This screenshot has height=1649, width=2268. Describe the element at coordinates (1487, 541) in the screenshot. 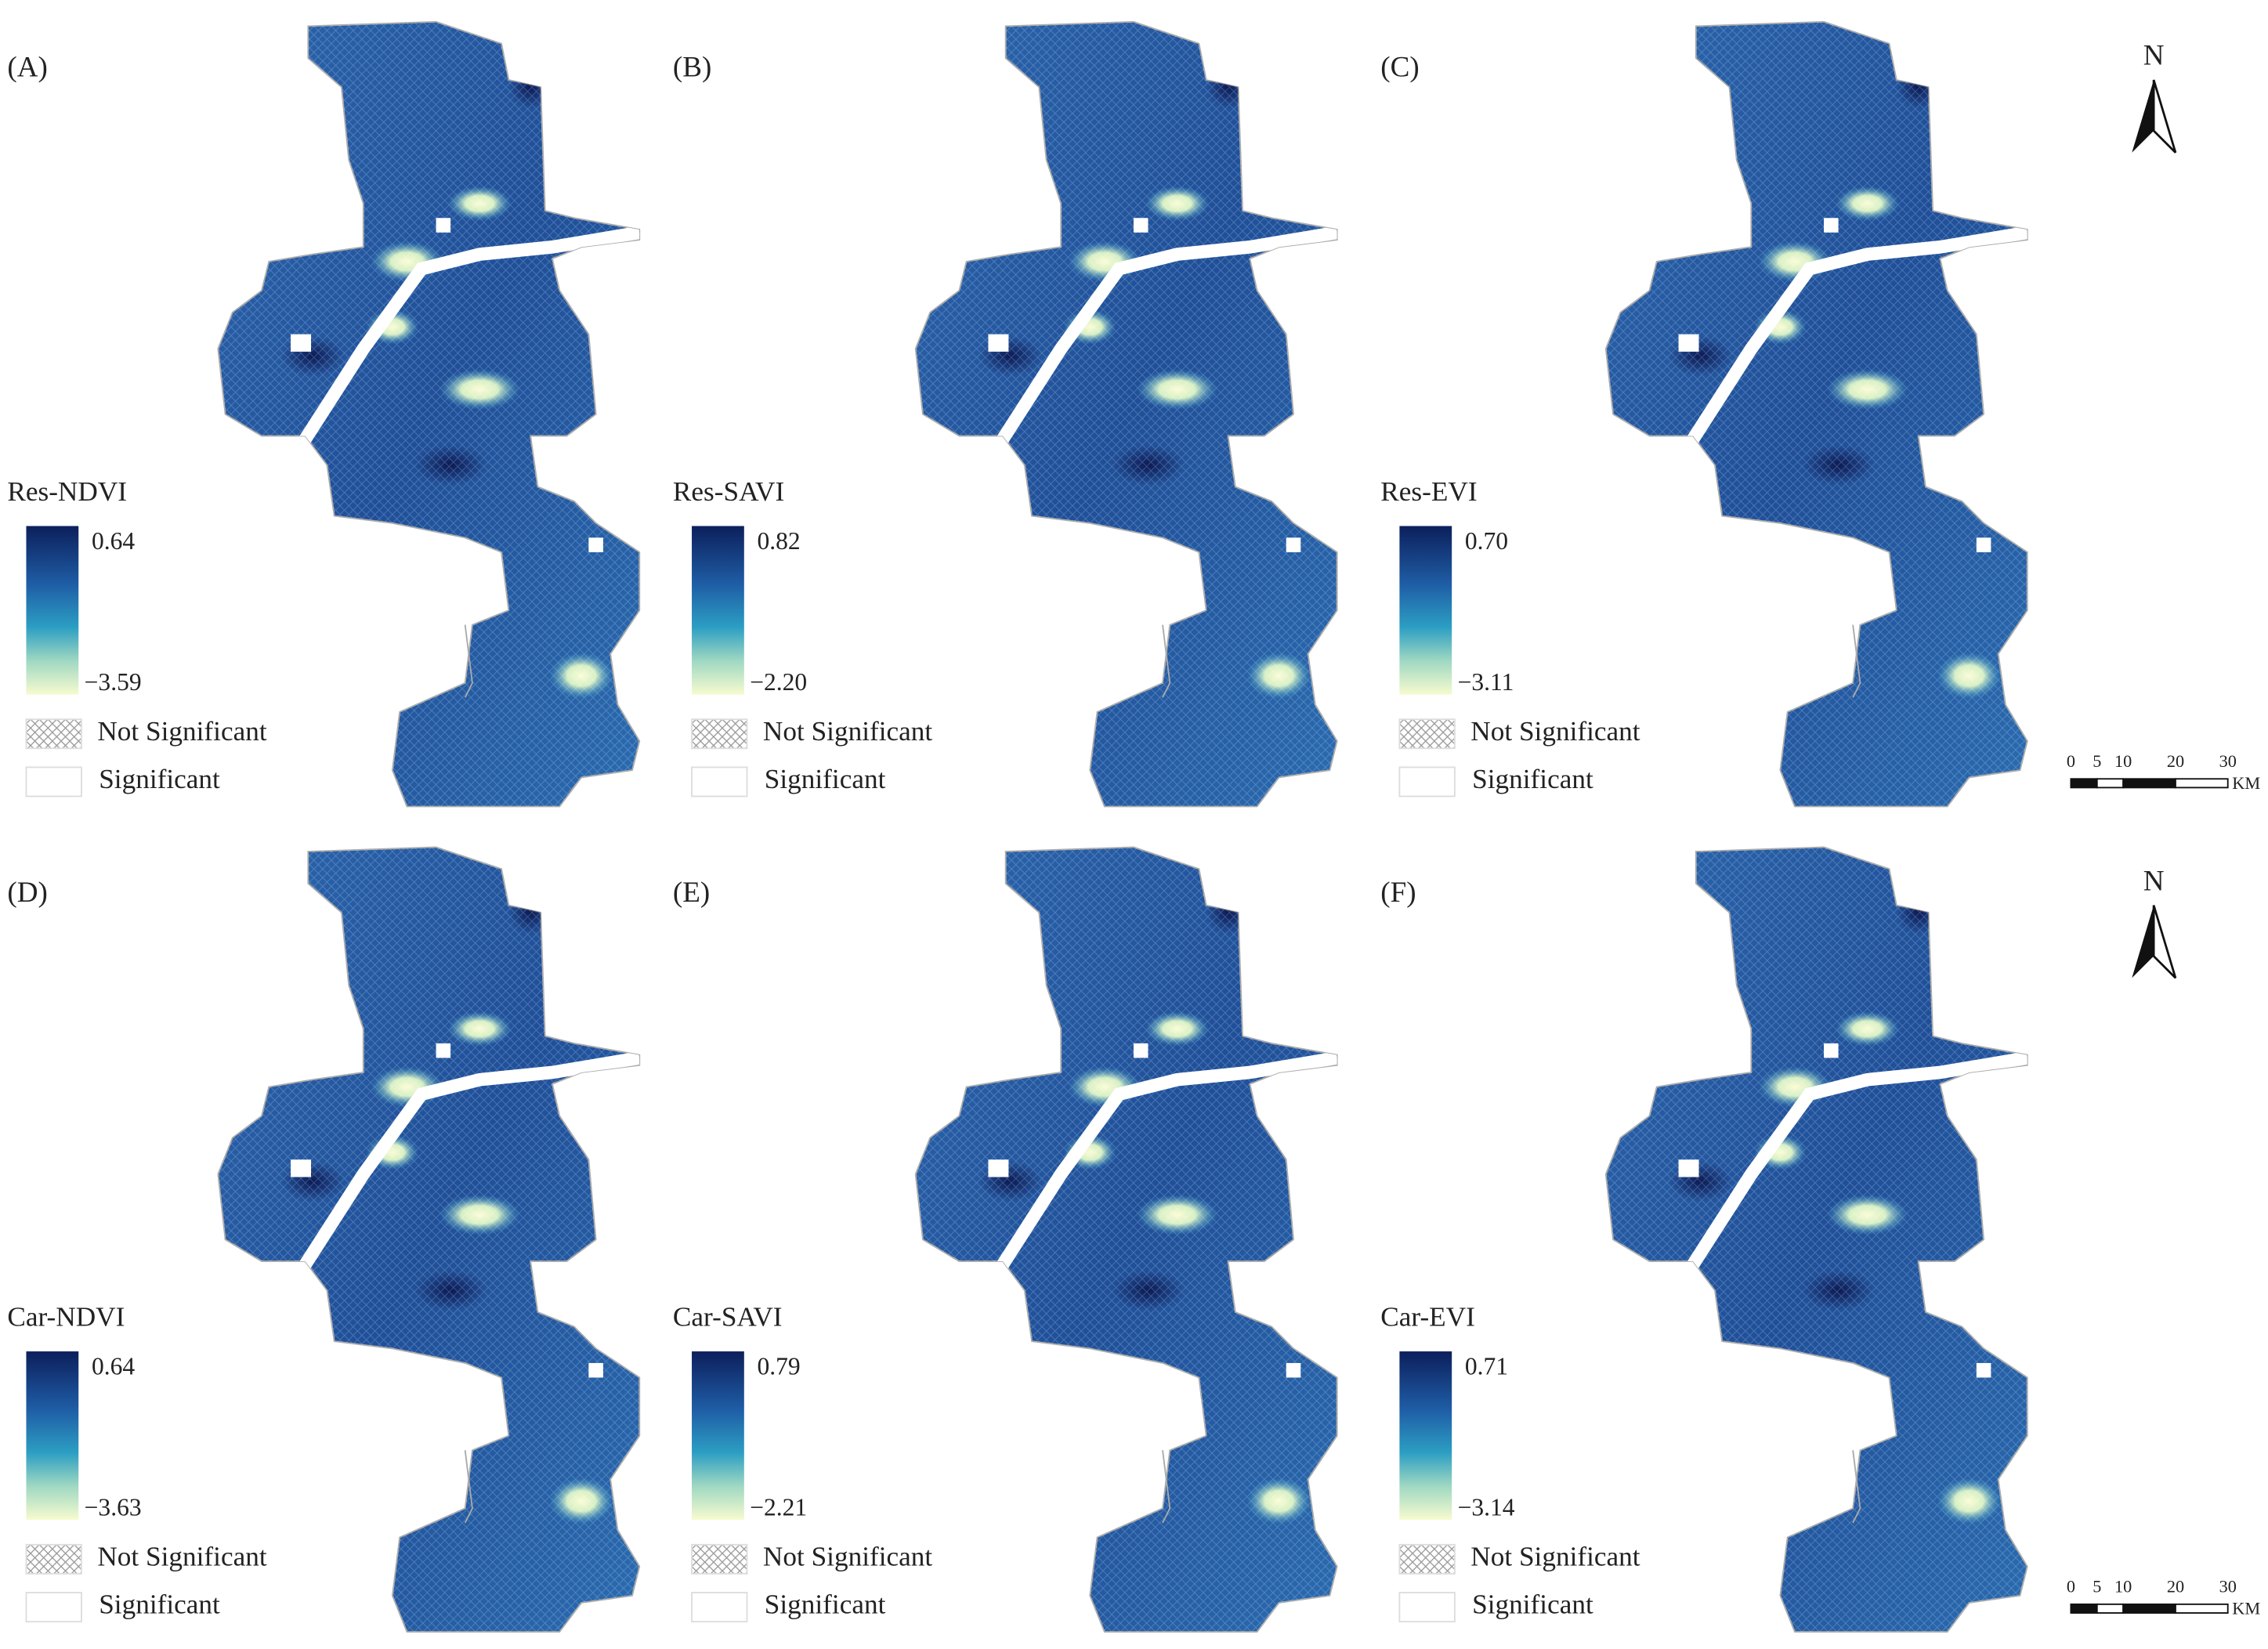

I see `legend-max: 0.70` at that location.